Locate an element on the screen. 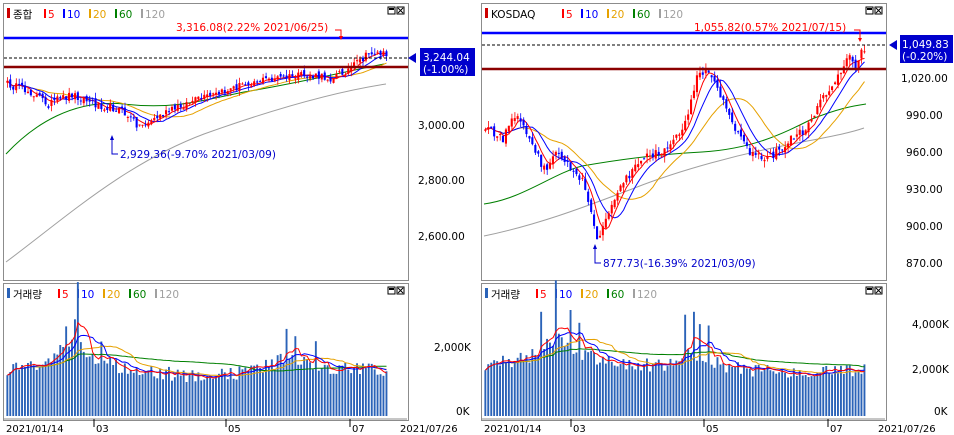 Image resolution: width=954 pixels, height=435 pixels. right-ytick: 1,020.00 is located at coordinates (924, 79).